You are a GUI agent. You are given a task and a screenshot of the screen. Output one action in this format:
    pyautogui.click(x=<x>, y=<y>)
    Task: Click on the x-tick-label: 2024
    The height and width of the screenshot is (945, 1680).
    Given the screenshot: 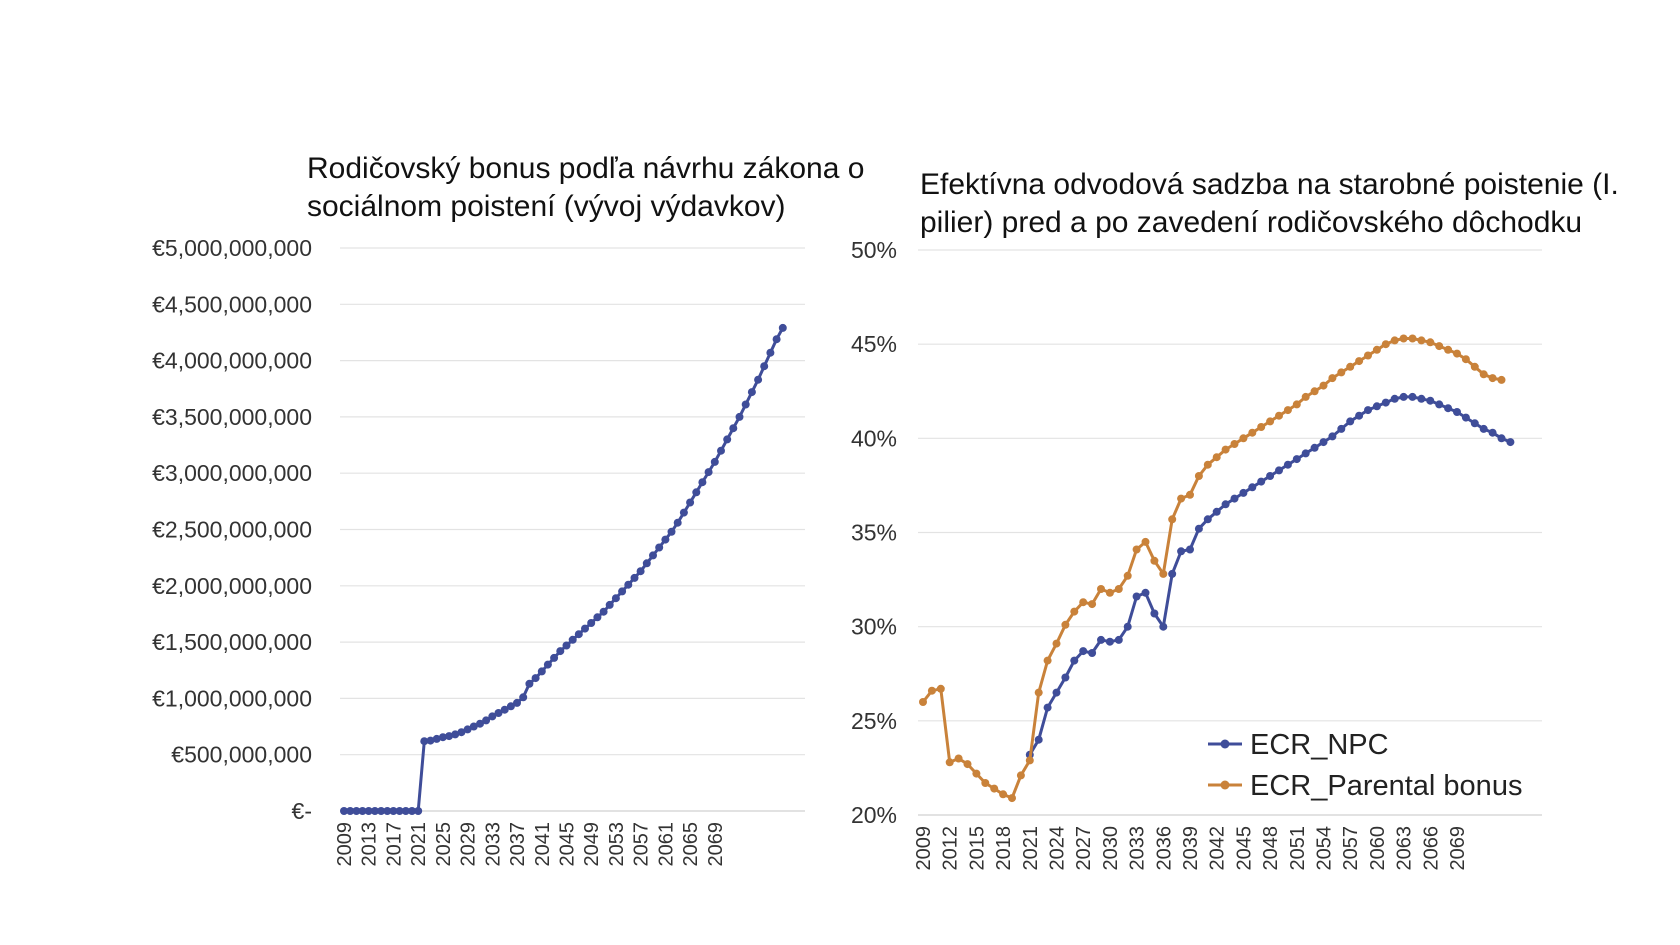 What is the action you would take?
    pyautogui.click(x=1058, y=848)
    